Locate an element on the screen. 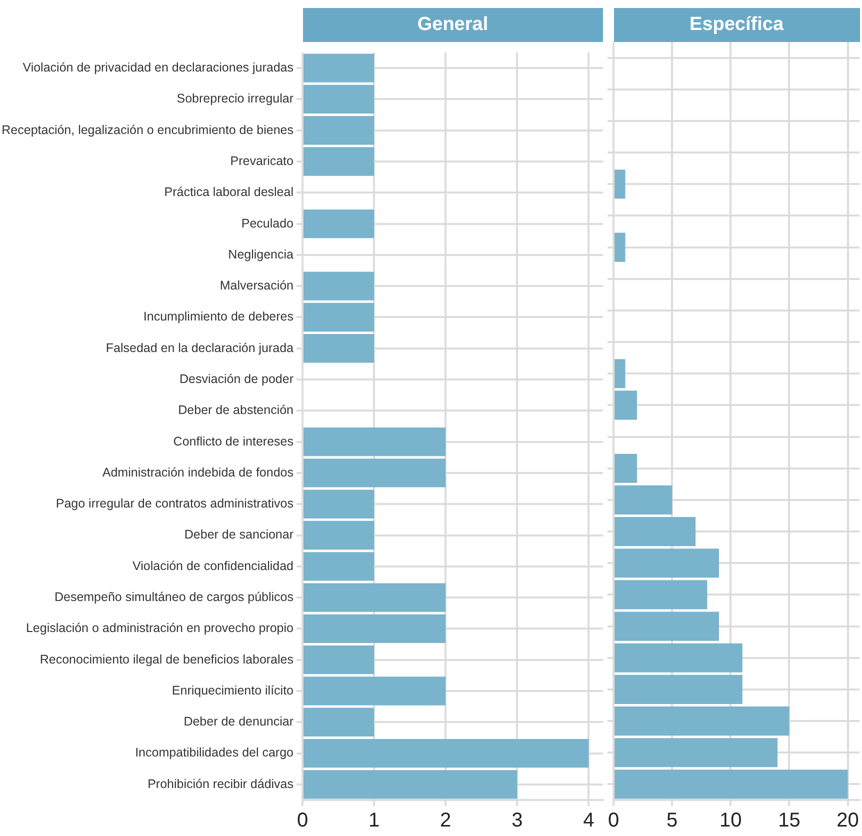 The height and width of the screenshot is (836, 862). chart-title: General is located at coordinates (452, 25).